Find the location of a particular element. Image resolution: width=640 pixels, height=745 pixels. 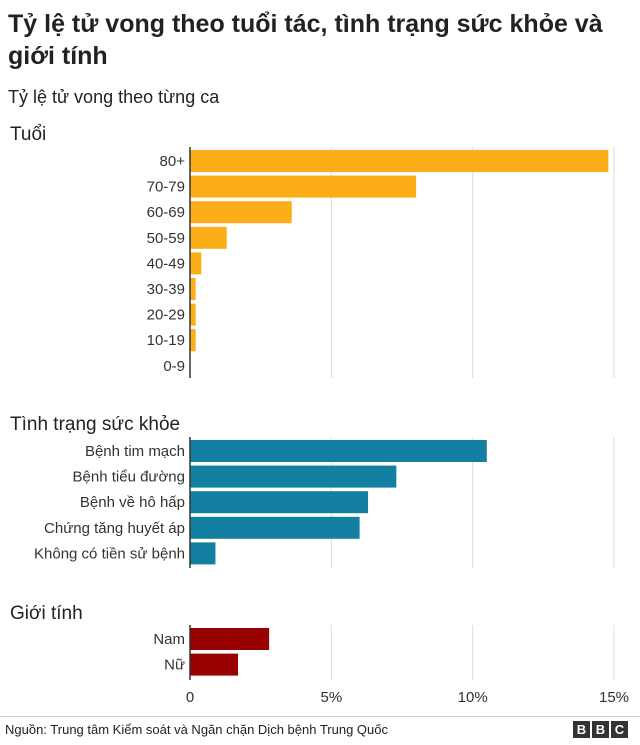

category-label: Bệnh tiểu đường is located at coordinates (129, 477).